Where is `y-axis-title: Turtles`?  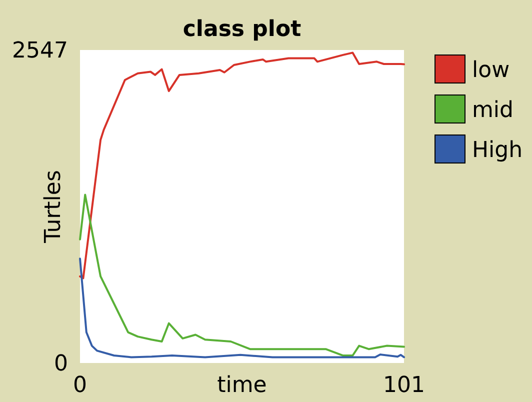 y-axis-title: Turtles is located at coordinates (53, 207).